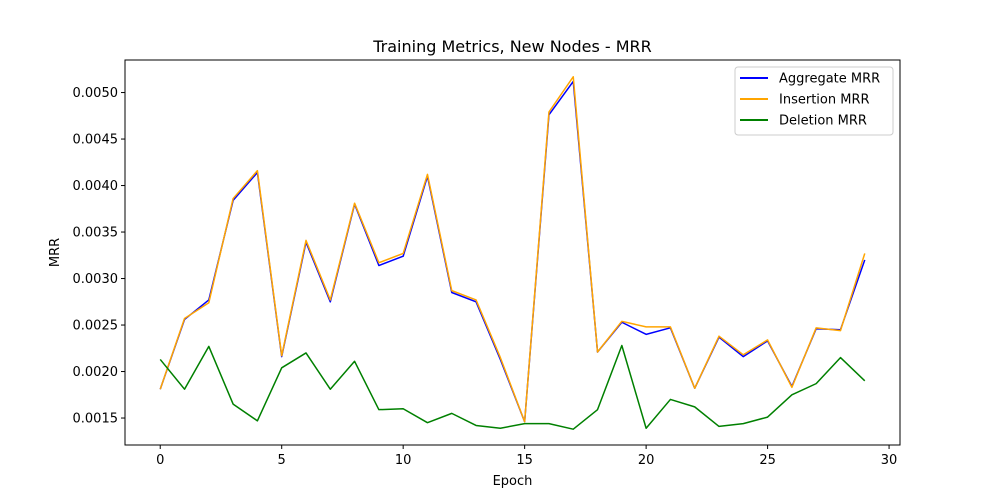 Image resolution: width=1000 pixels, height=500 pixels. Describe the element at coordinates (282, 460) in the screenshot. I see `x-tick-label: 5` at that location.